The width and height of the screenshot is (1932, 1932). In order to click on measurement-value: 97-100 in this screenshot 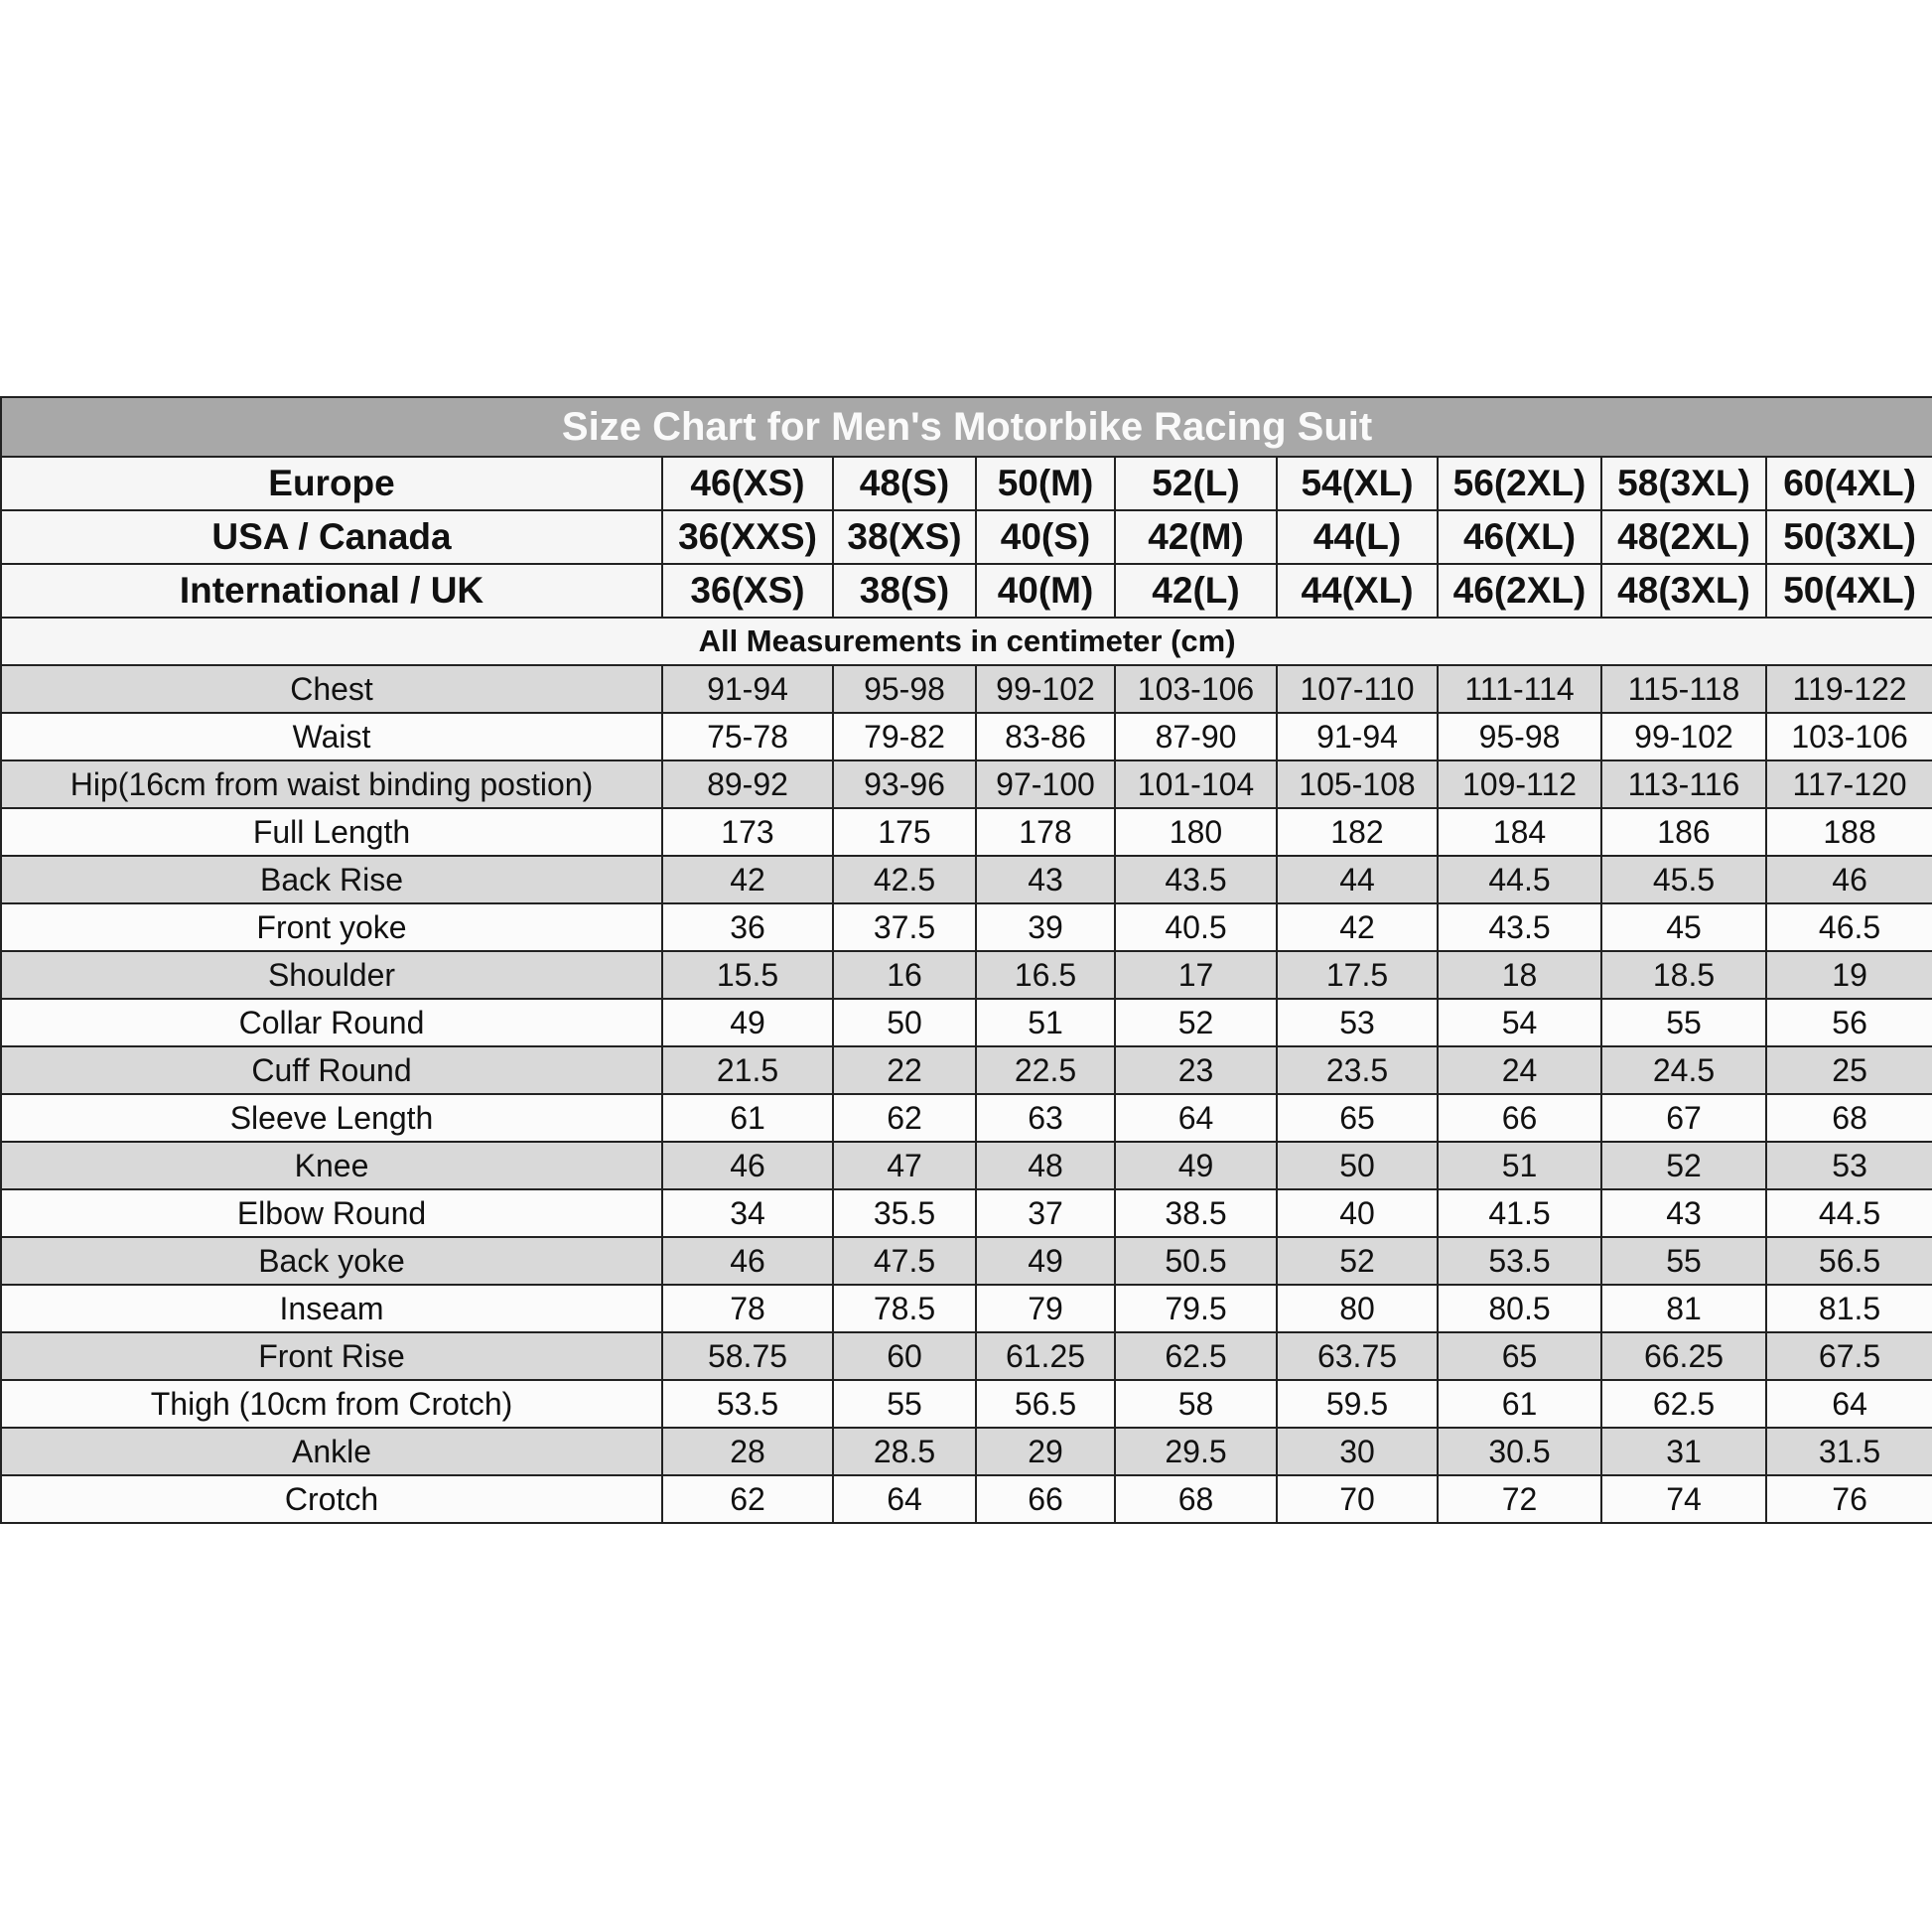, I will do `click(1045, 784)`.